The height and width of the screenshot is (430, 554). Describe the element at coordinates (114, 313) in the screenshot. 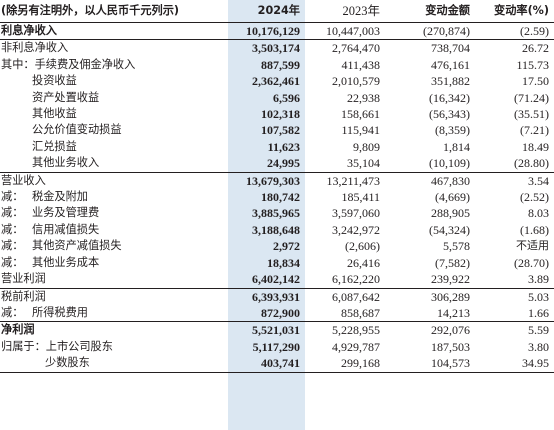

I see `row-label: 减： 所得税费用` at that location.